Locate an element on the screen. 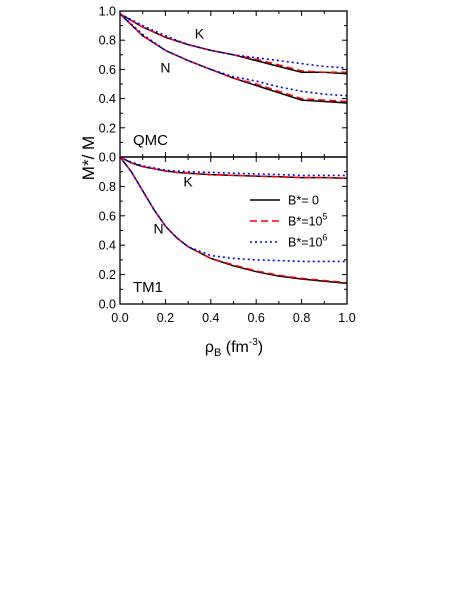  legend-label-b5: B*=105 is located at coordinates (307, 220).